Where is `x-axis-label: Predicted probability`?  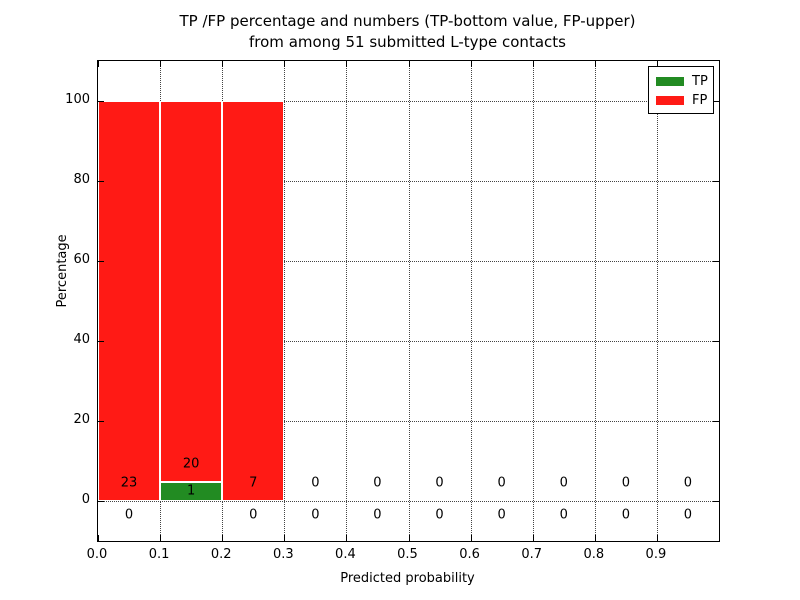
x-axis-label: Predicted probability is located at coordinates (407, 578).